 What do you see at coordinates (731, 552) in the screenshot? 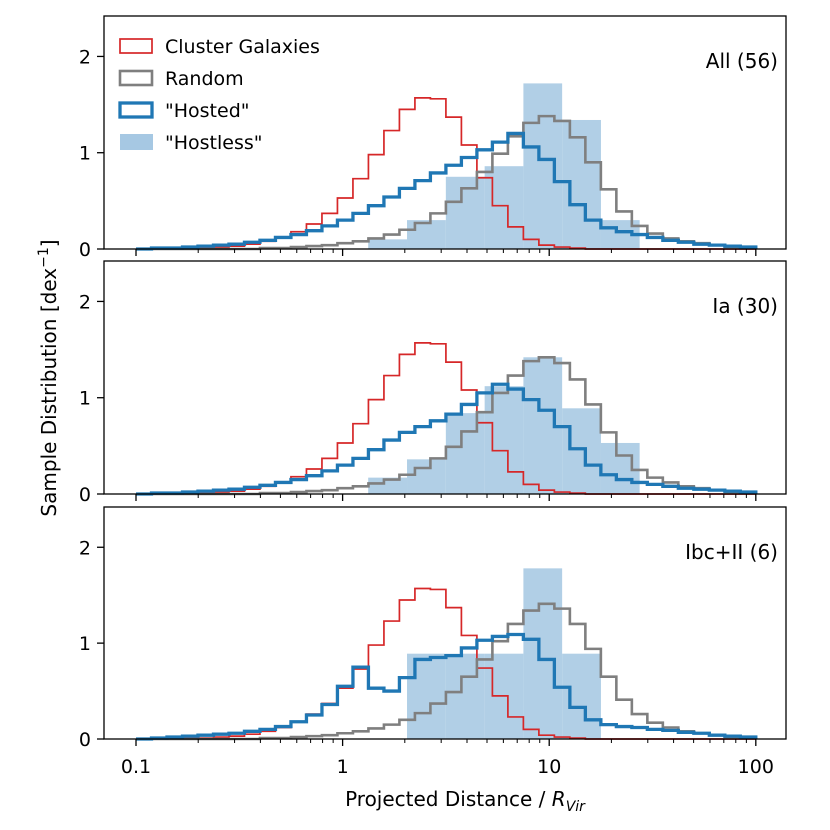
I see `panel-label: Ibc+II (6)` at bounding box center [731, 552].